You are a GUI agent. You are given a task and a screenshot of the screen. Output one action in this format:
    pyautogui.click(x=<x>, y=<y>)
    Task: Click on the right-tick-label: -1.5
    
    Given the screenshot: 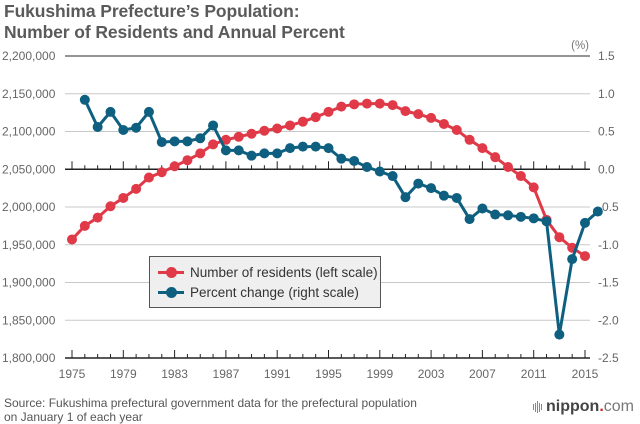 What is the action you would take?
    pyautogui.click(x=608, y=283)
    